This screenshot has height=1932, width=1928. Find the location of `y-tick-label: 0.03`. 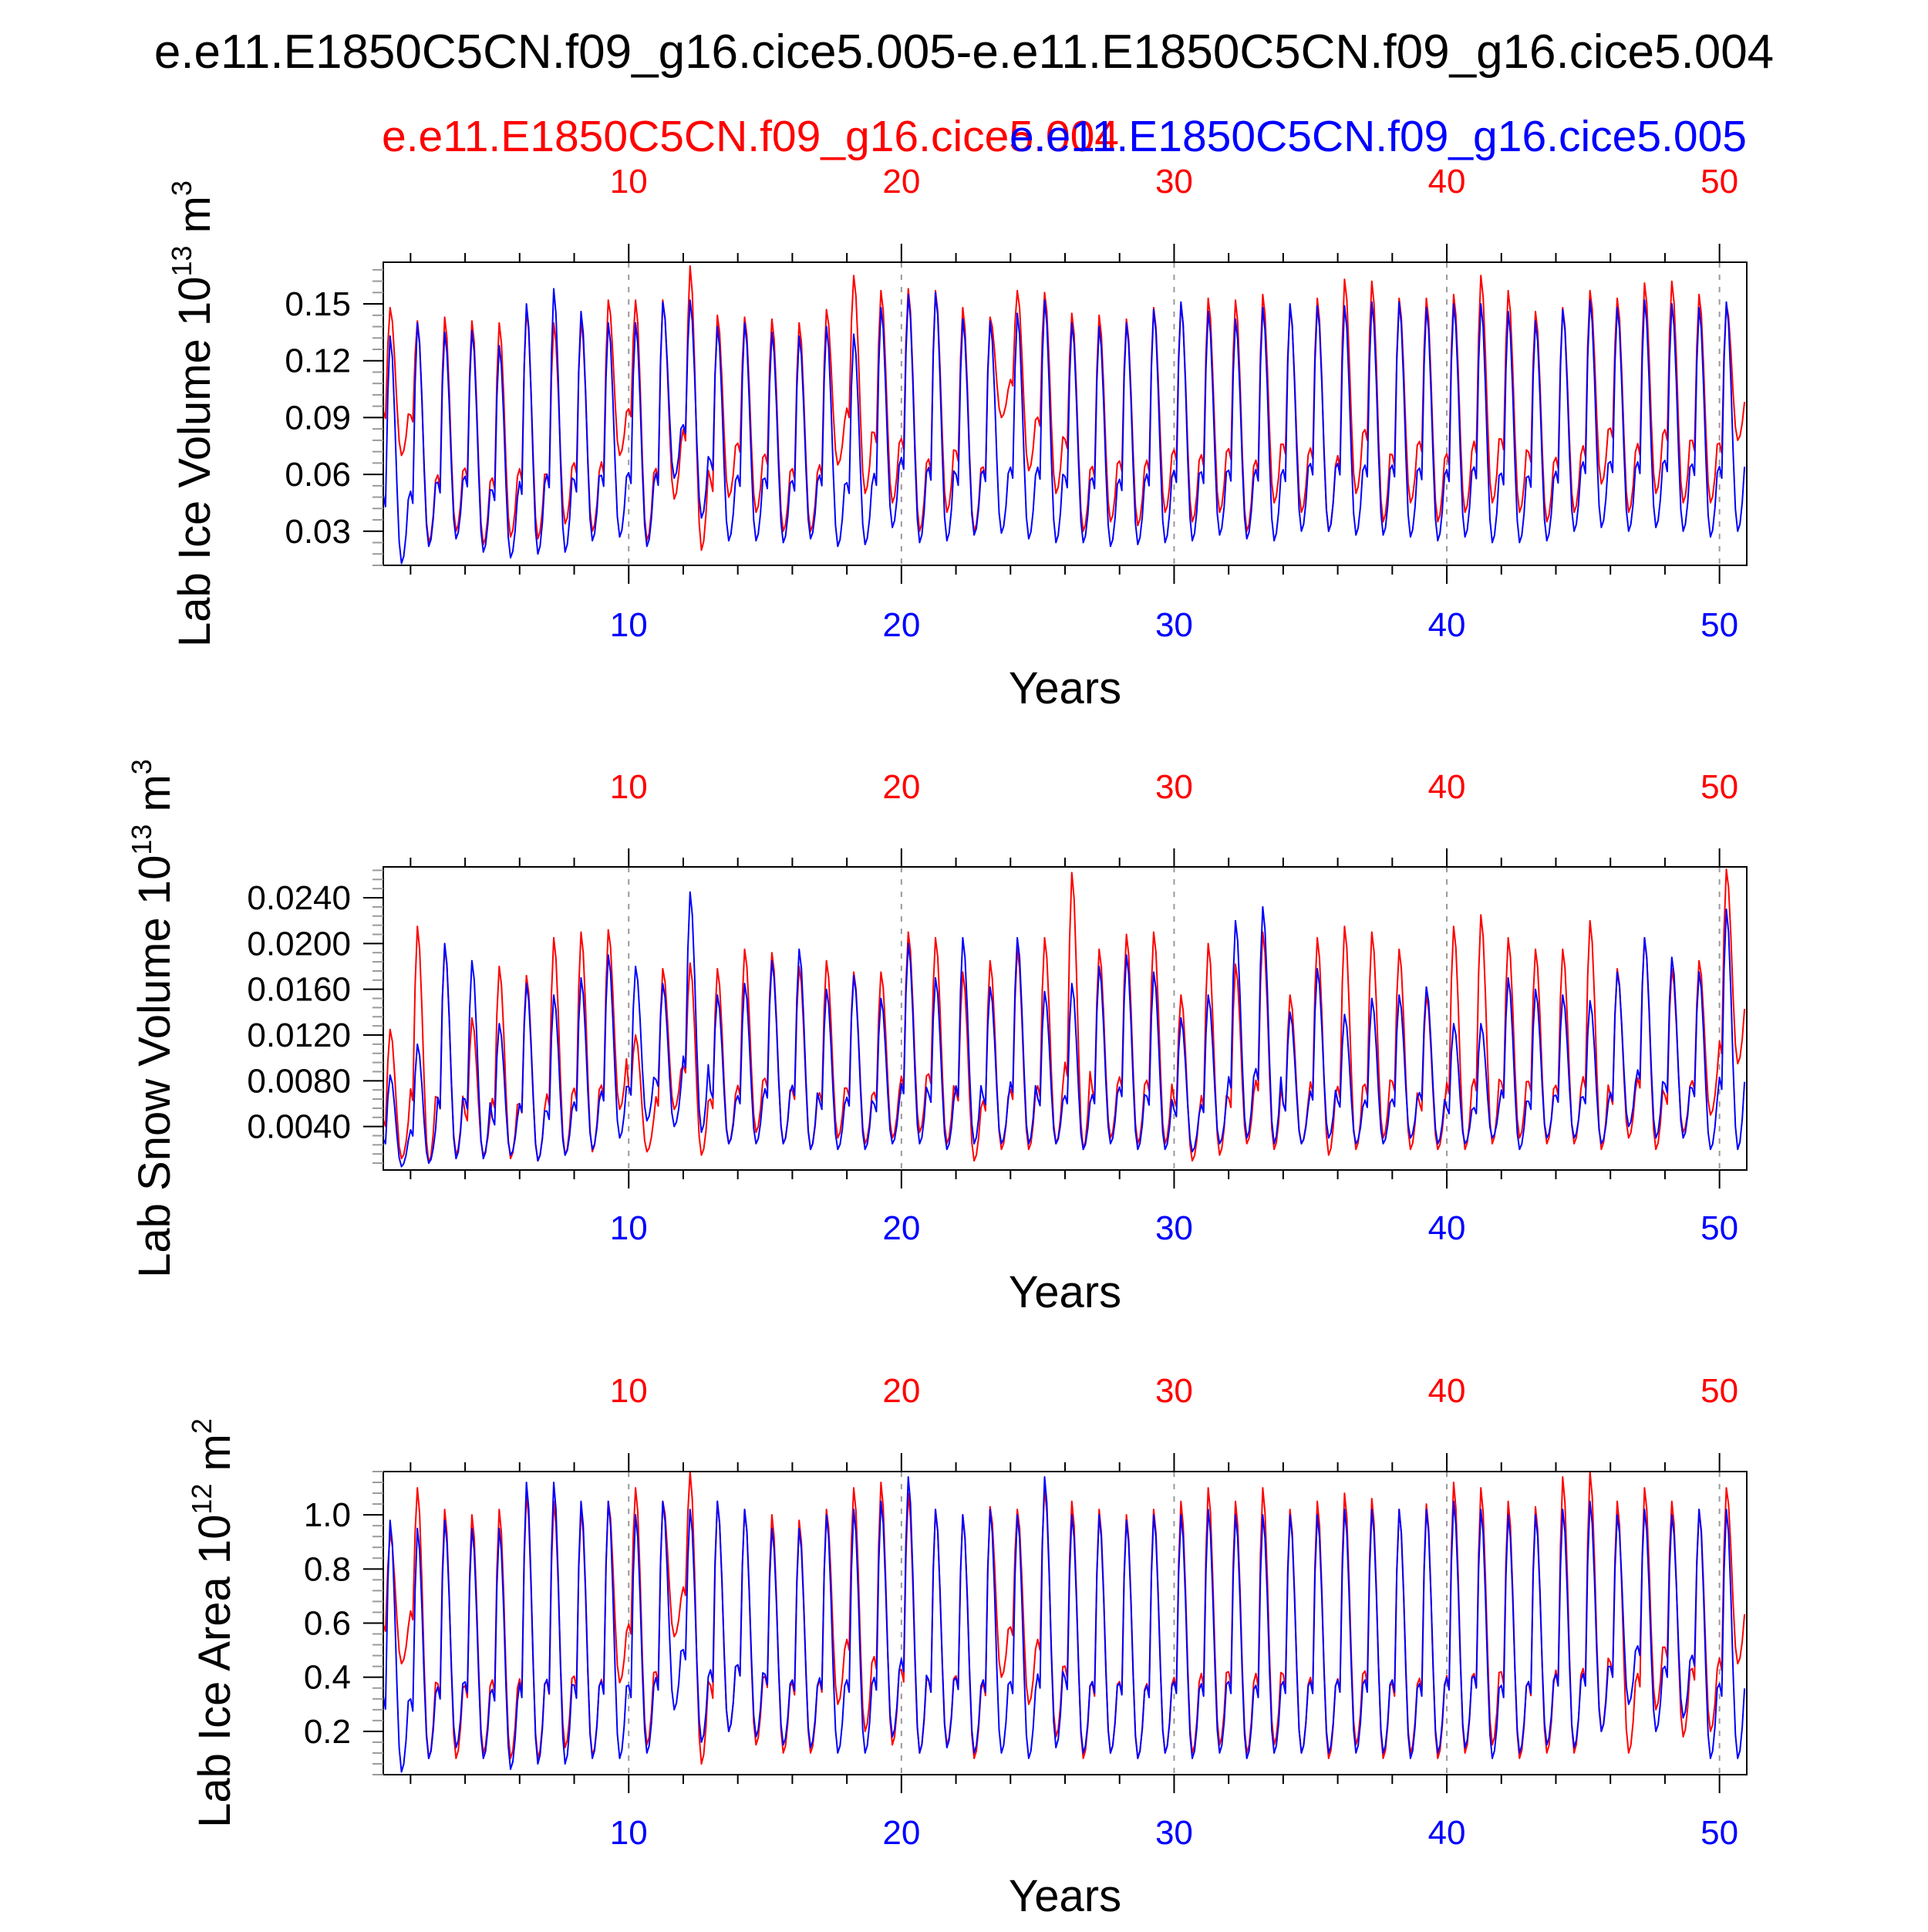

y-tick-label: 0.03 is located at coordinates (318, 532).